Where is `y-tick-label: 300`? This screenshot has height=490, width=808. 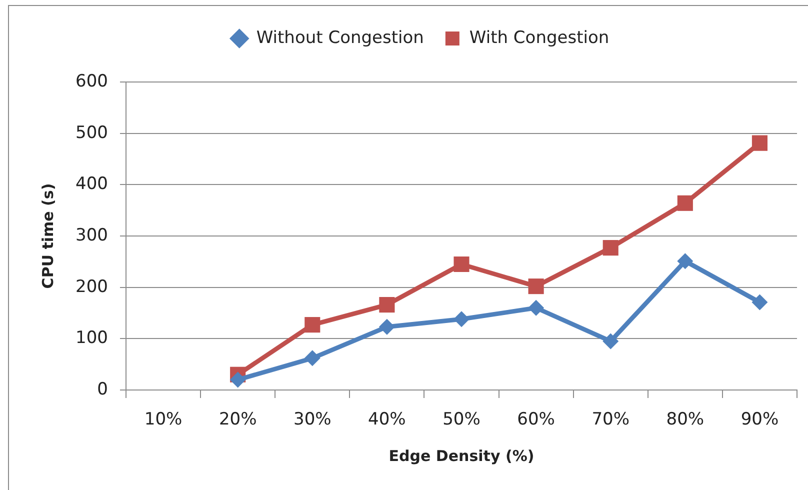 y-tick-label: 300 is located at coordinates (92, 235).